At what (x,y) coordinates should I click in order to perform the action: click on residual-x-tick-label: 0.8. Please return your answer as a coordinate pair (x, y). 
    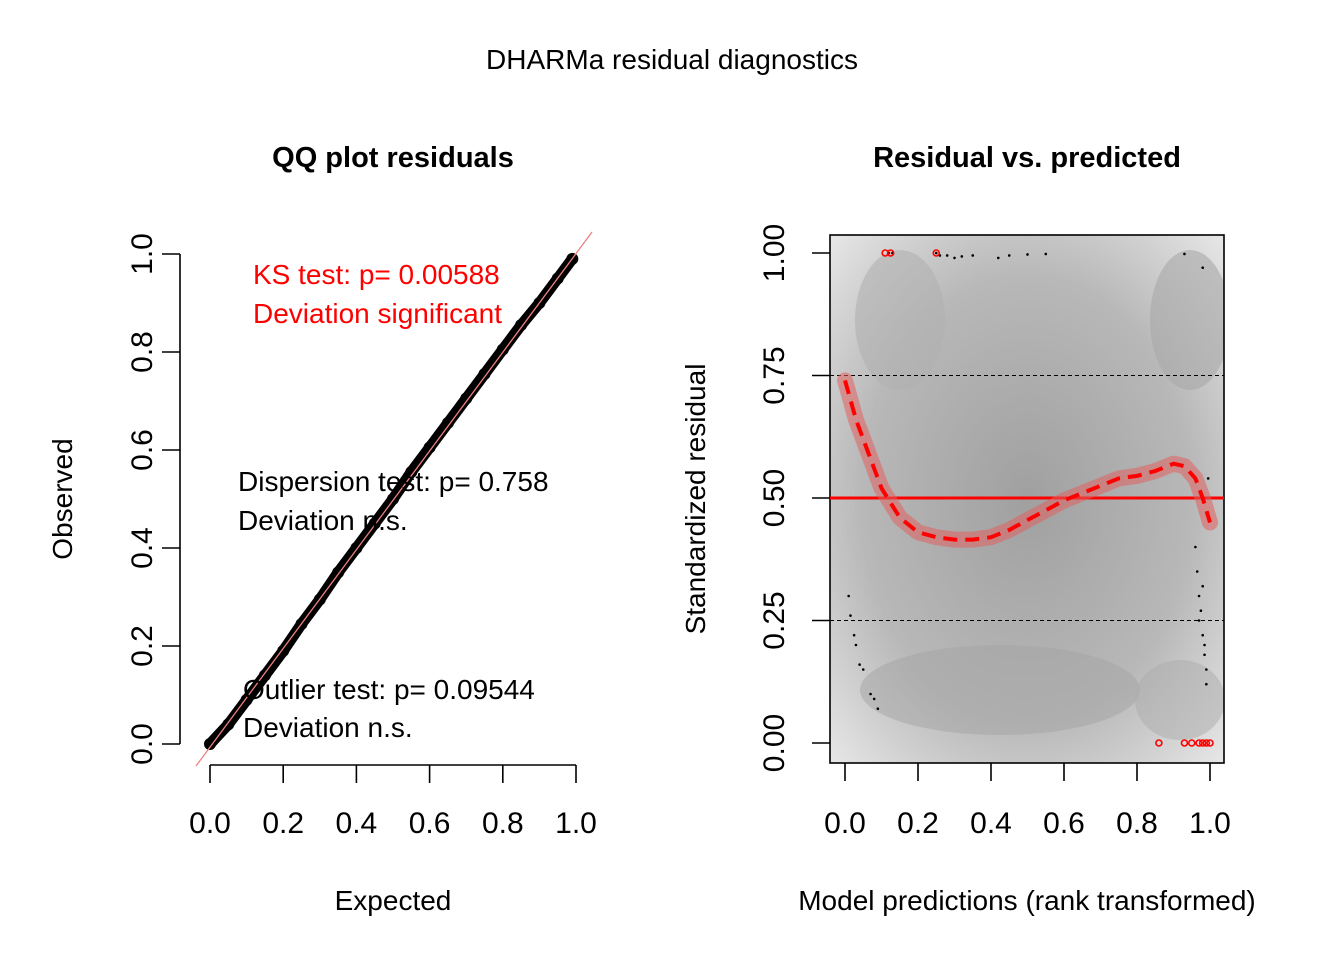
    Looking at the image, I should click on (1137, 823).